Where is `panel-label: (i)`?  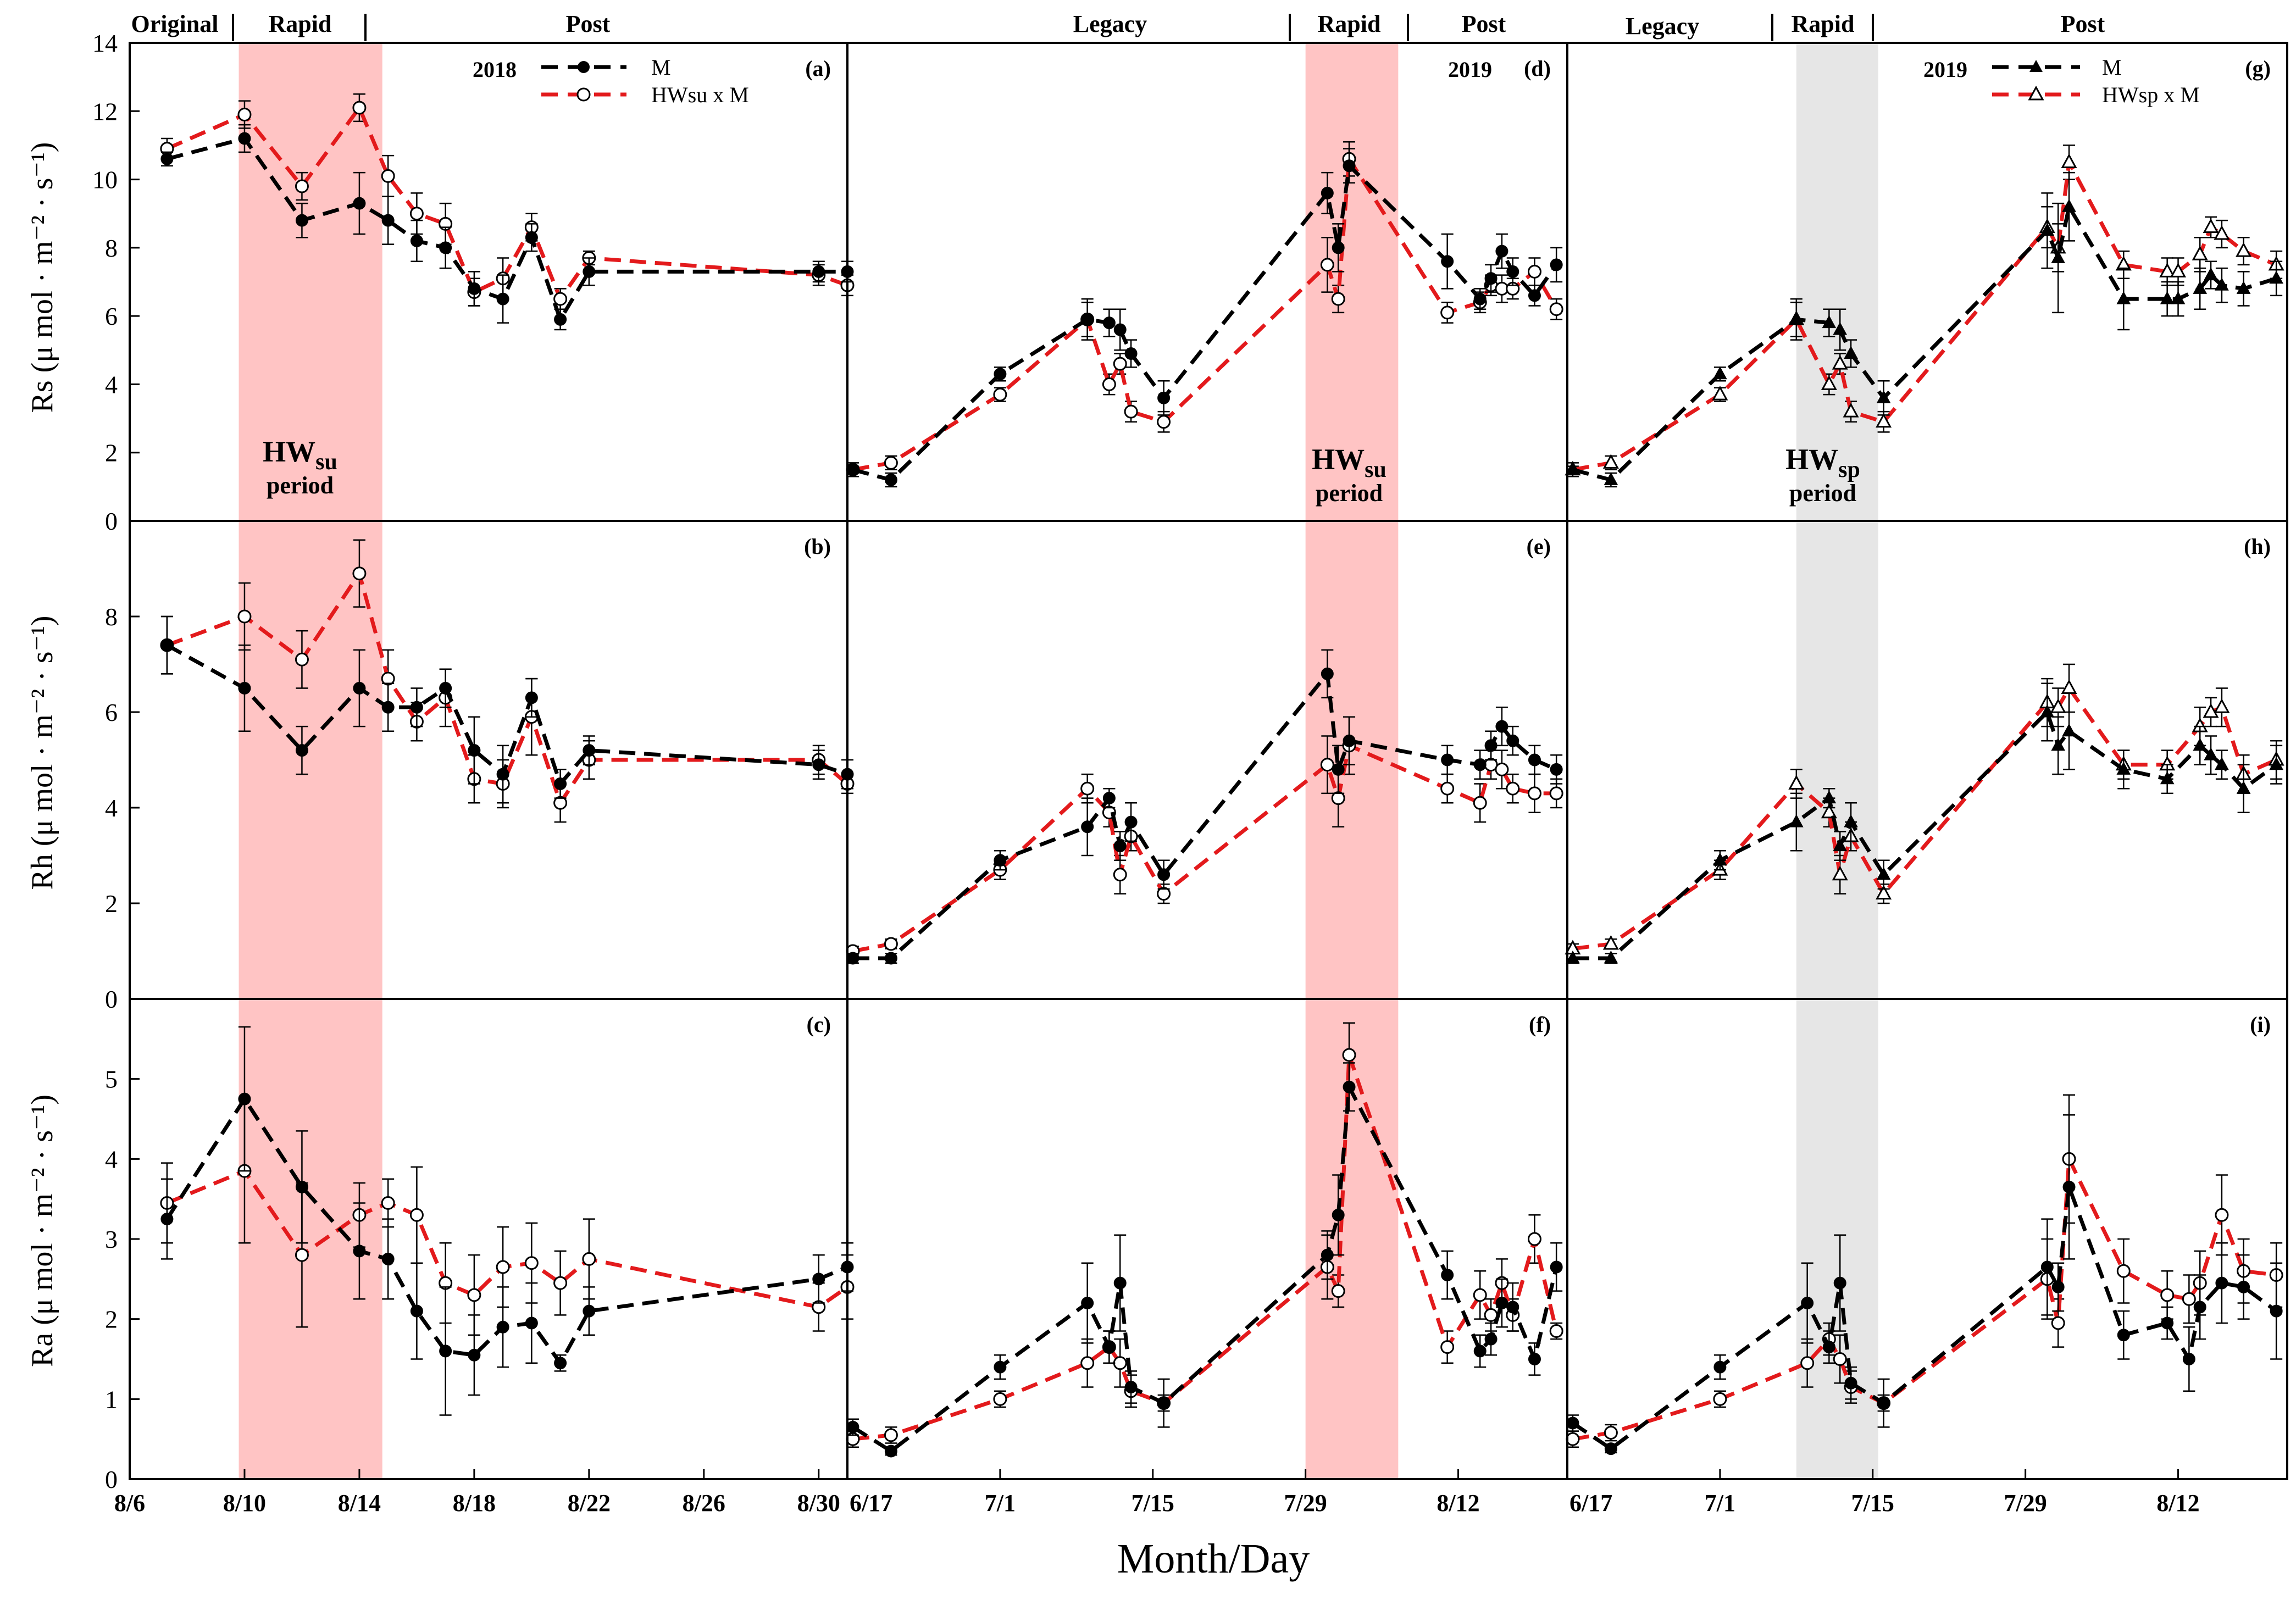
panel-label: (i) is located at coordinates (2260, 1025).